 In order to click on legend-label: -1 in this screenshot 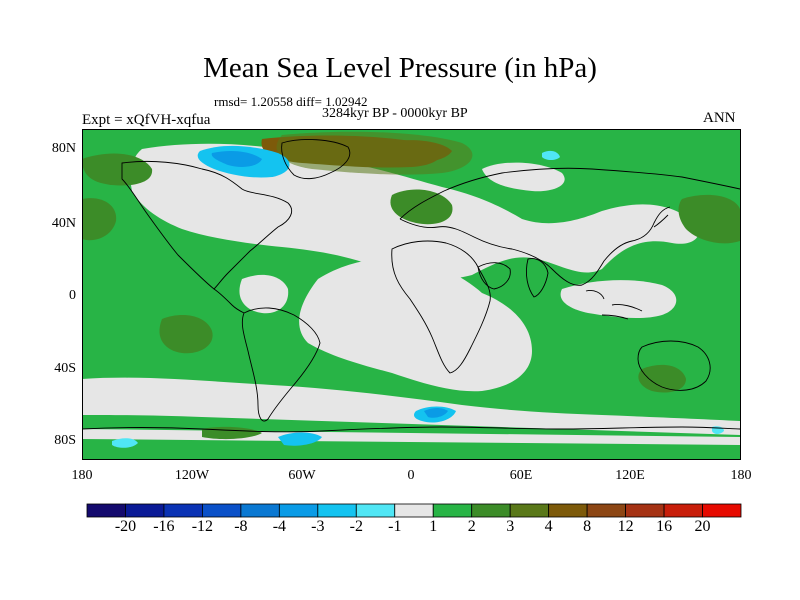, I will do `click(395, 526)`.